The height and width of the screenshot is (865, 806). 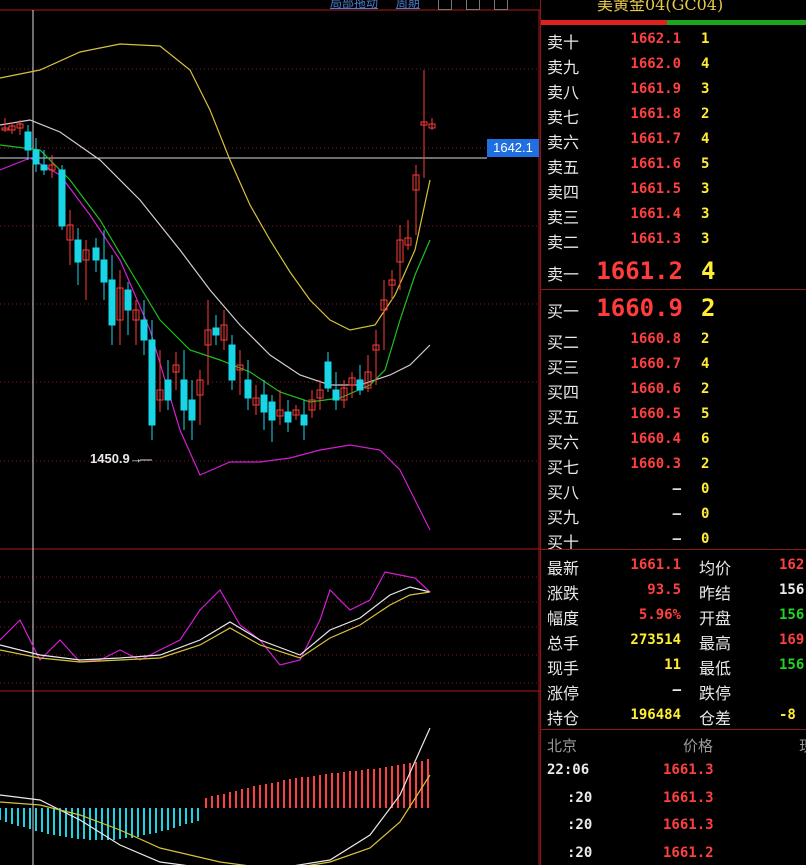 What do you see at coordinates (673, 139) in the screenshot?
I see `ask-row: 卖六 1661.7 4` at bounding box center [673, 139].